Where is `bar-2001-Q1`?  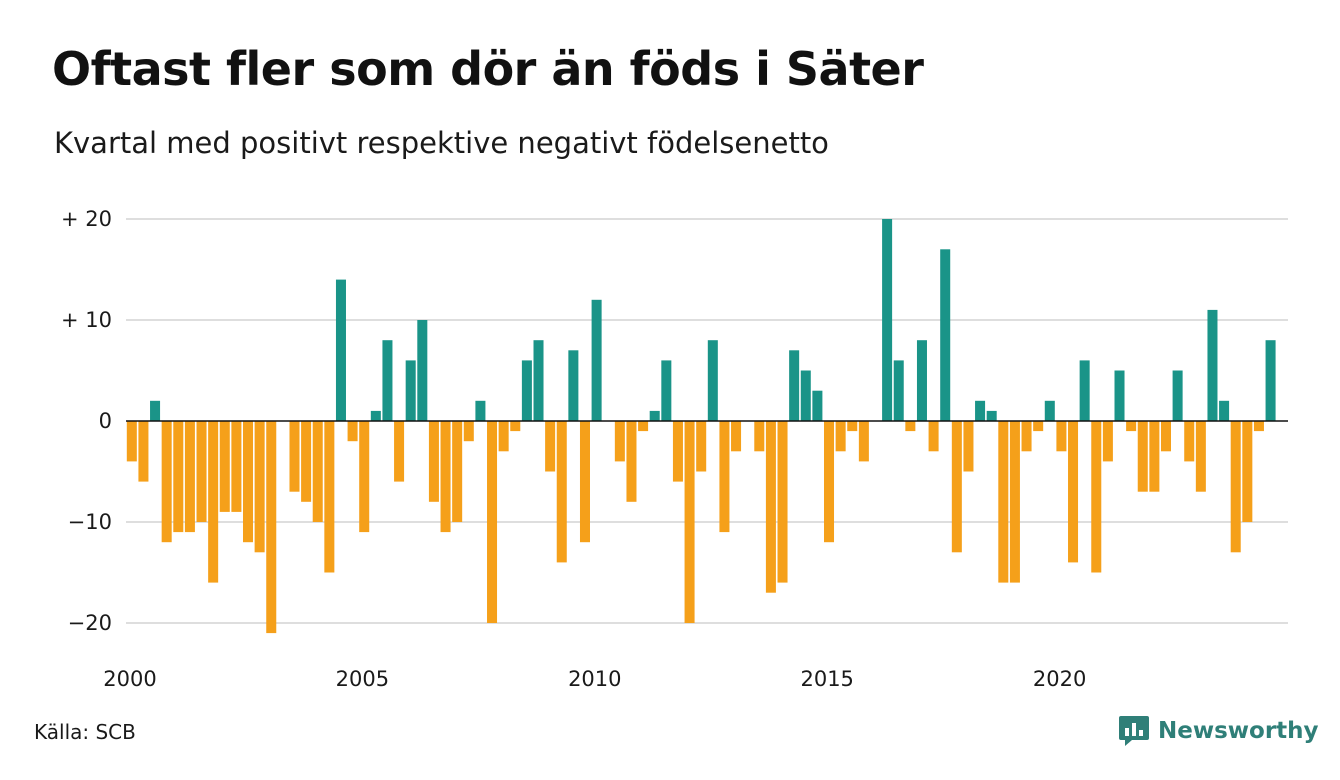
bar-2001-Q1 is located at coordinates (178, 477).